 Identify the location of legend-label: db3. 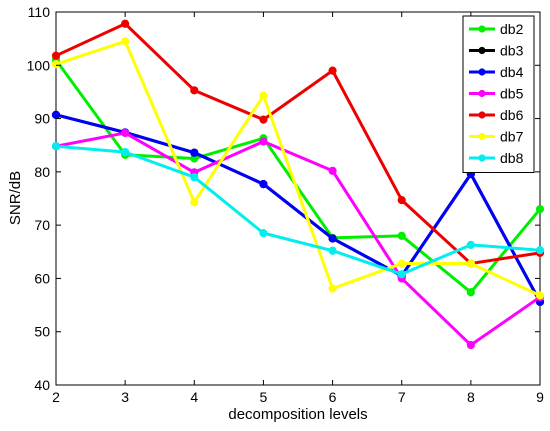
(512, 51).